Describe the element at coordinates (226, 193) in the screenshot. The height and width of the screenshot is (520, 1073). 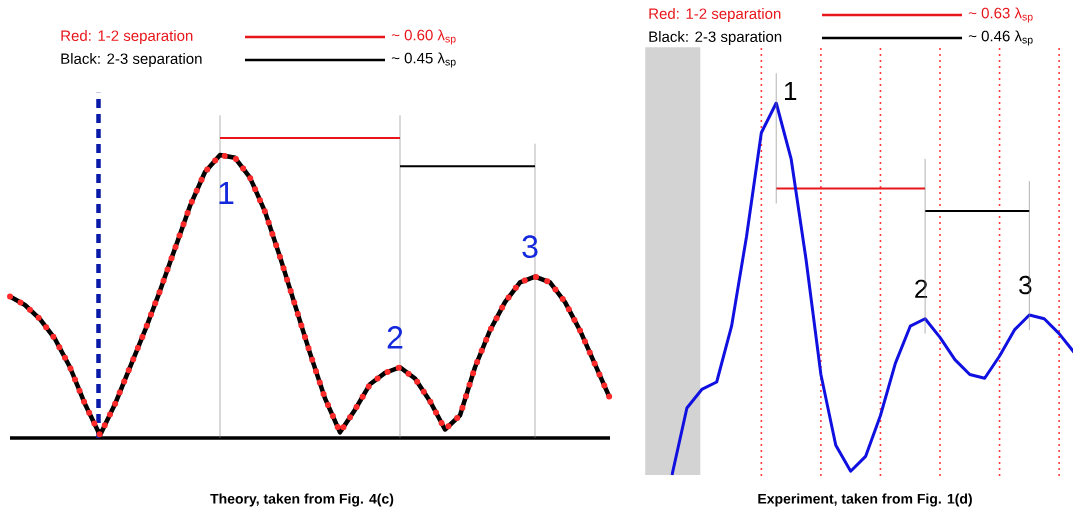
I see `annotation: 1` at that location.